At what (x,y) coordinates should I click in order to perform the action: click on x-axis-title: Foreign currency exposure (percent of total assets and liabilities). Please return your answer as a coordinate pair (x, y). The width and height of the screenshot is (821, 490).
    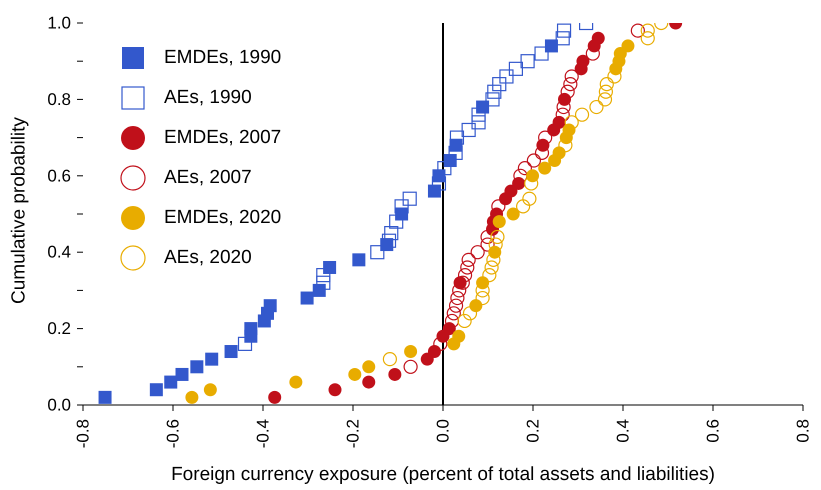
    Looking at the image, I should click on (443, 474).